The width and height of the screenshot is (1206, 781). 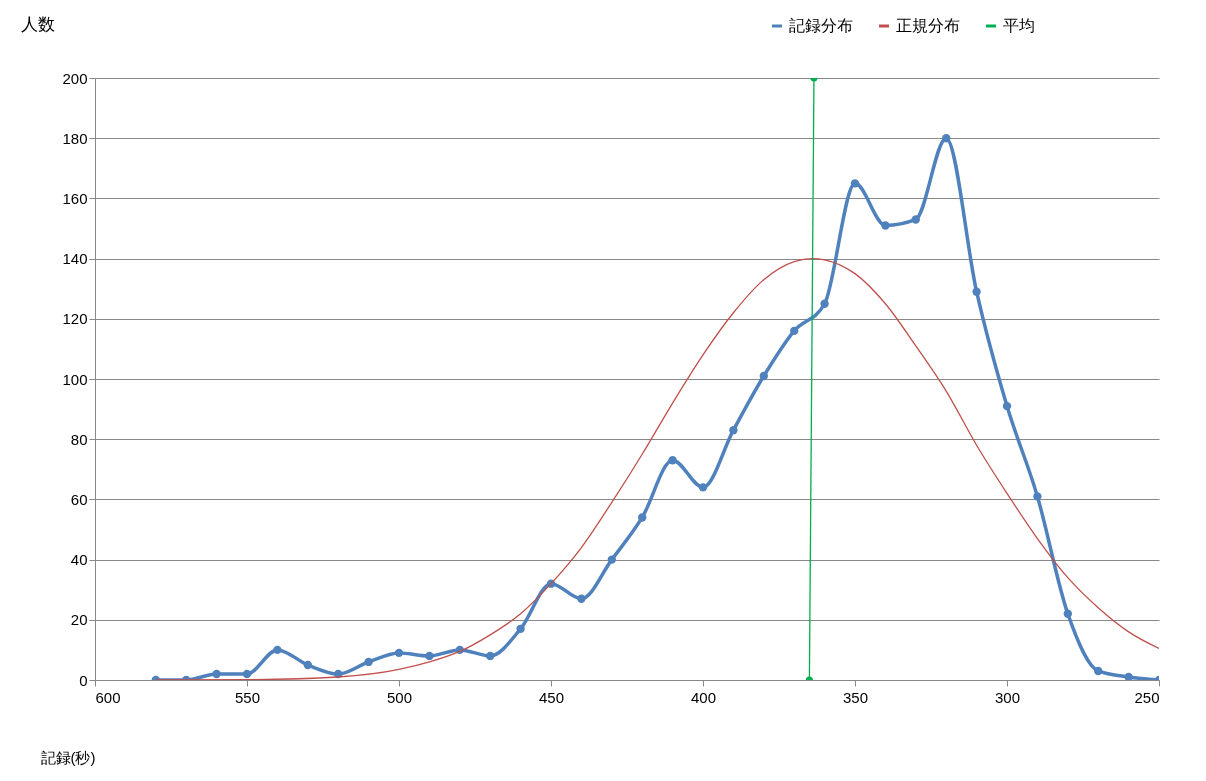 I want to click on y-tick-label: 200, so click(x=75, y=78).